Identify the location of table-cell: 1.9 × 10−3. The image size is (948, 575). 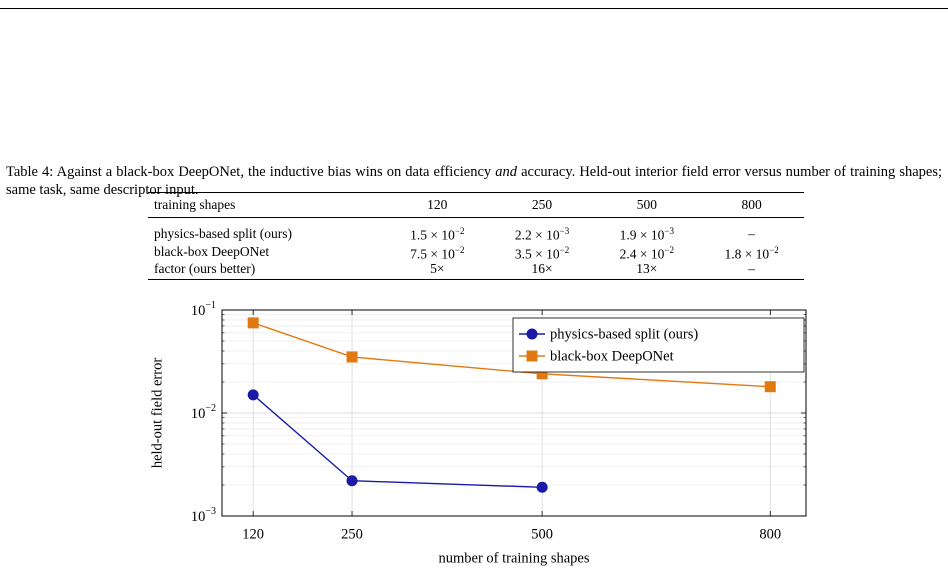
(646, 230).